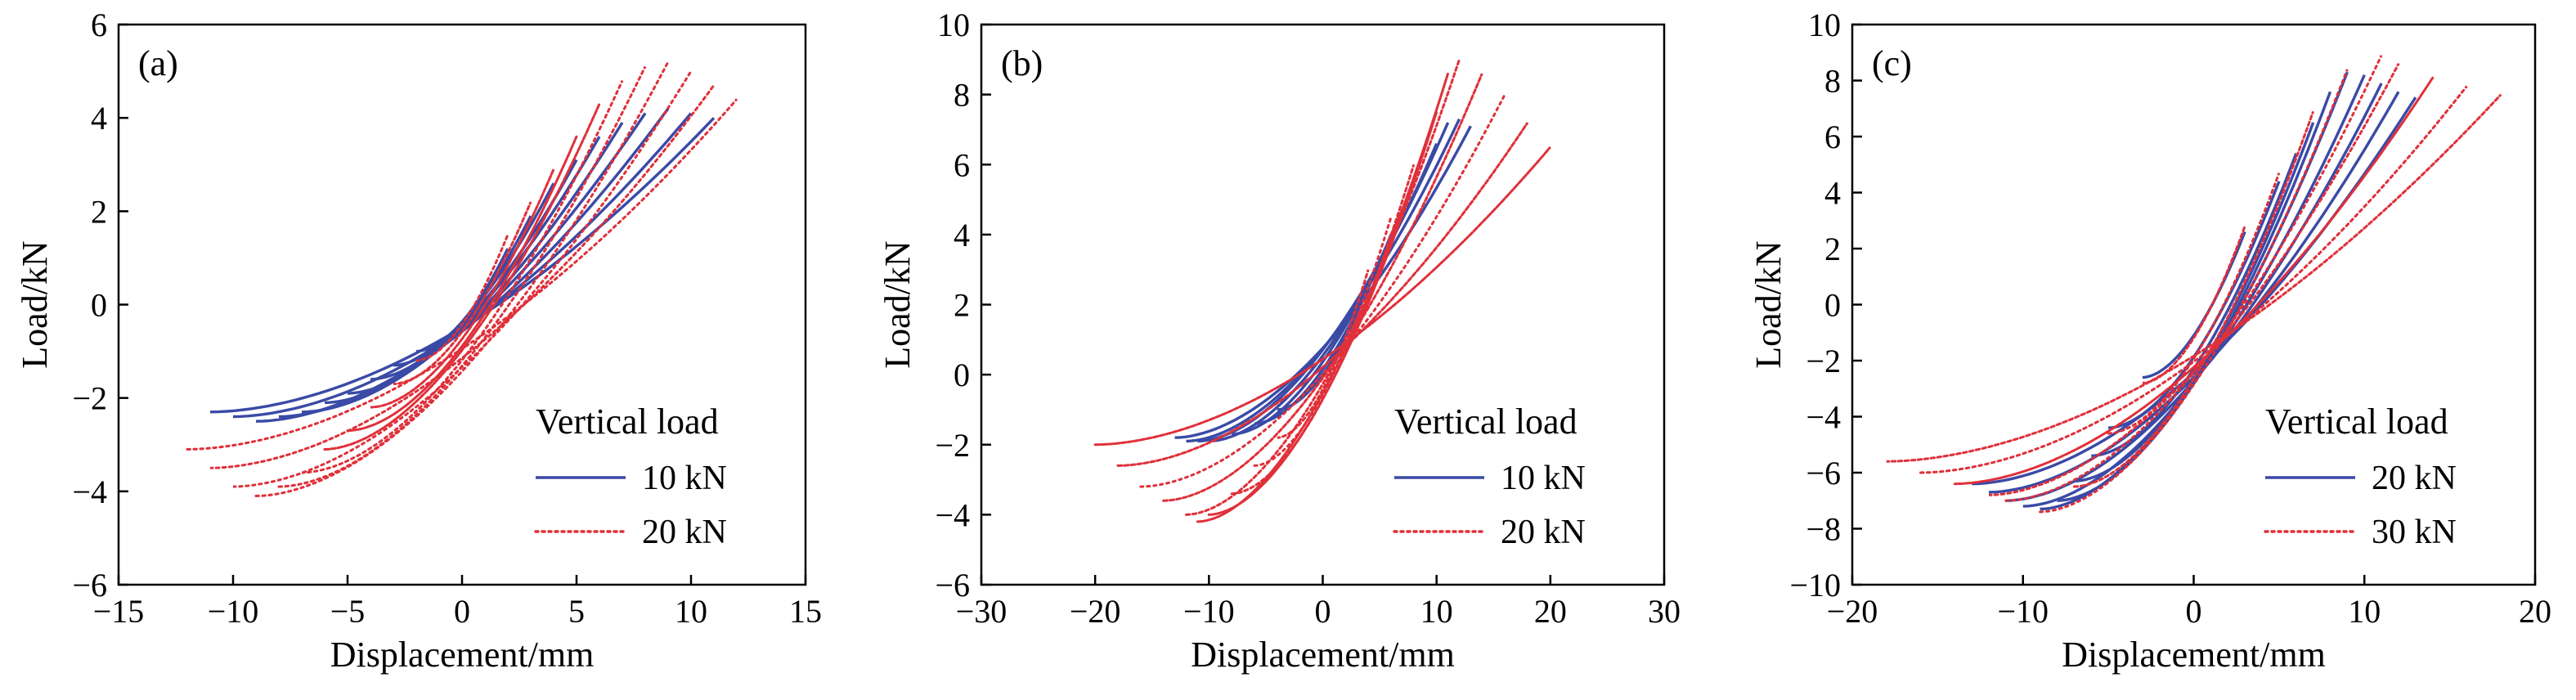 Image resolution: width=2576 pixels, height=700 pixels. I want to click on y-tick-label: −10, so click(1815, 585).